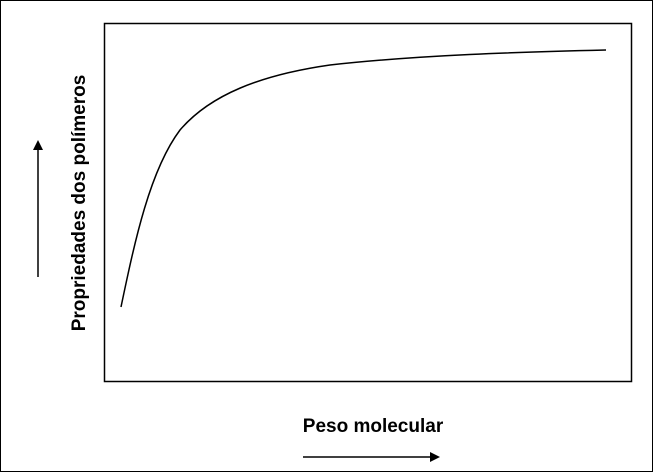 Image resolution: width=653 pixels, height=472 pixels. Describe the element at coordinates (79, 203) in the screenshot. I see `y-axis-label: Propriedades dos polímeros` at that location.